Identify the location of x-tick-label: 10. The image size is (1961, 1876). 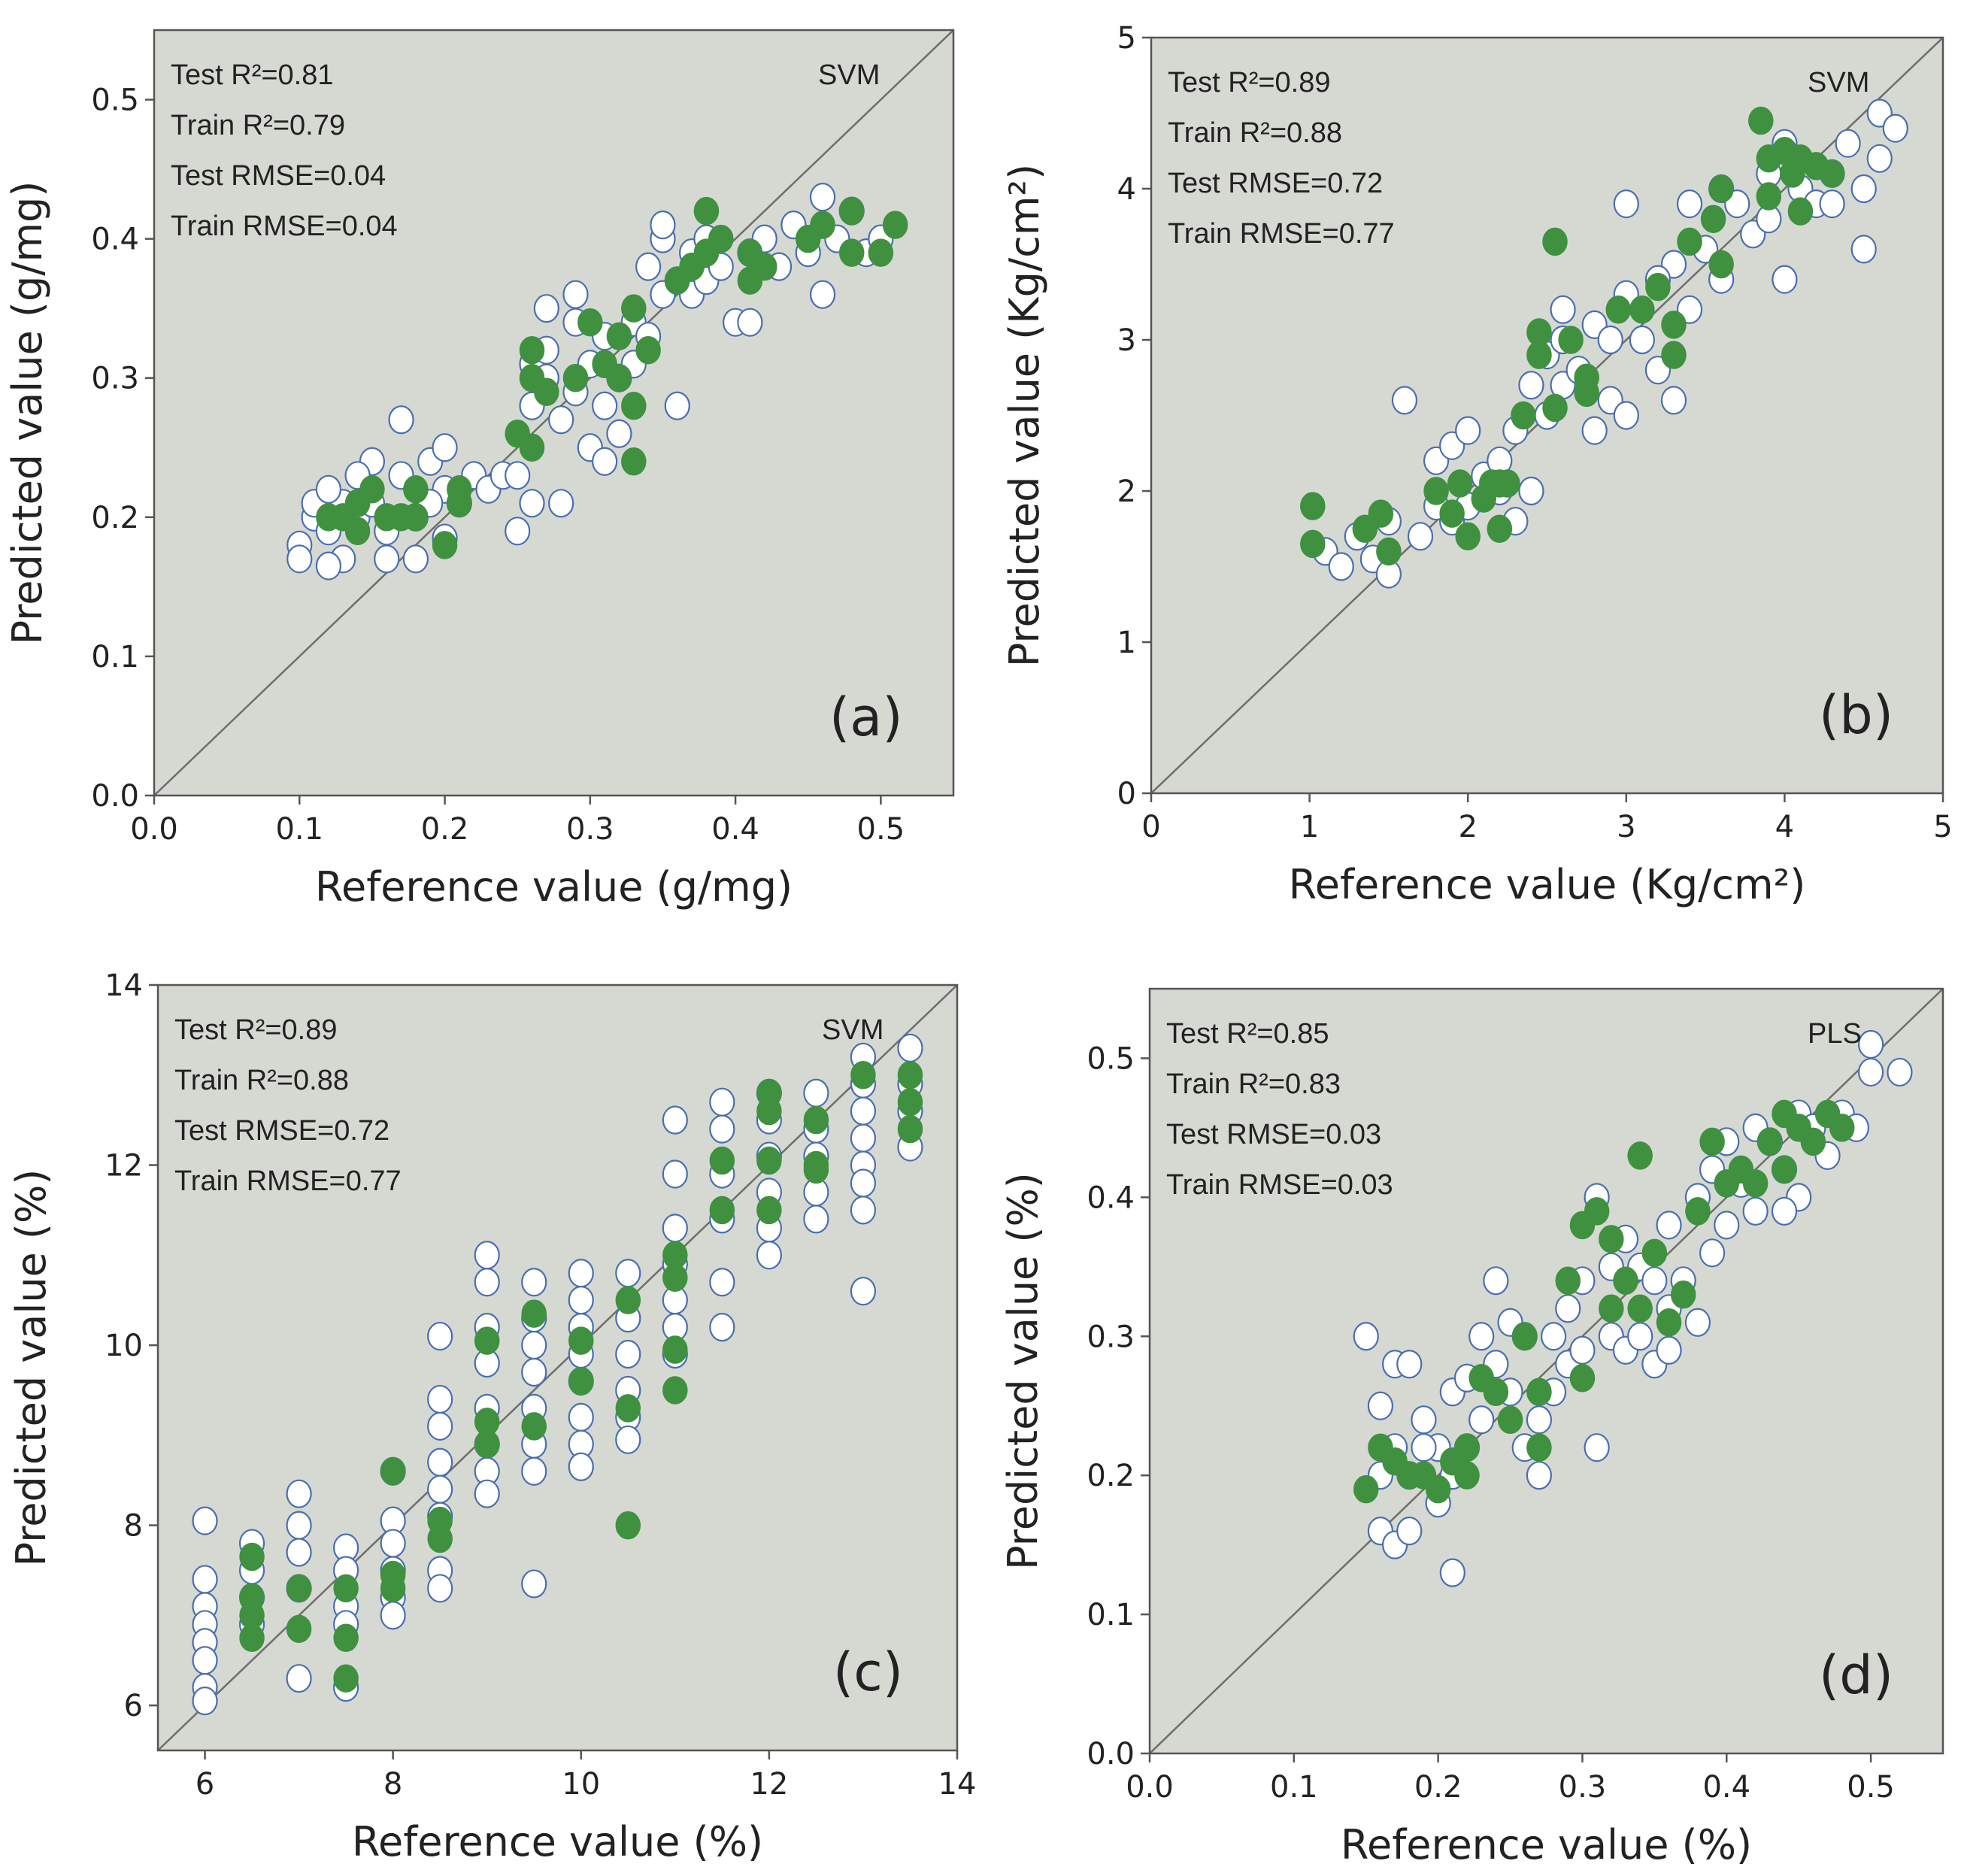
(581, 1784).